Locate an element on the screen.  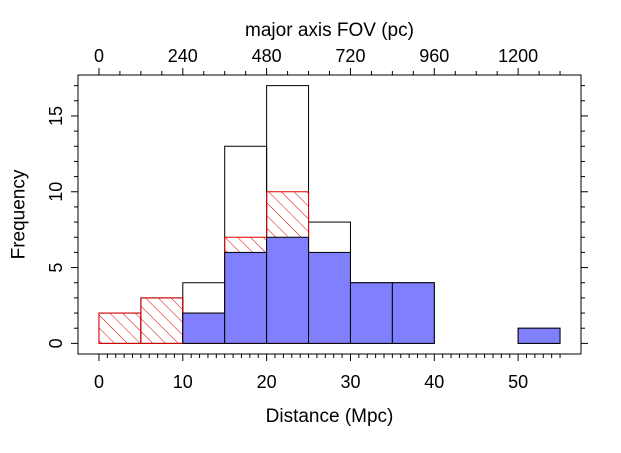
top-tick-label-0: 0 is located at coordinates (99, 56).